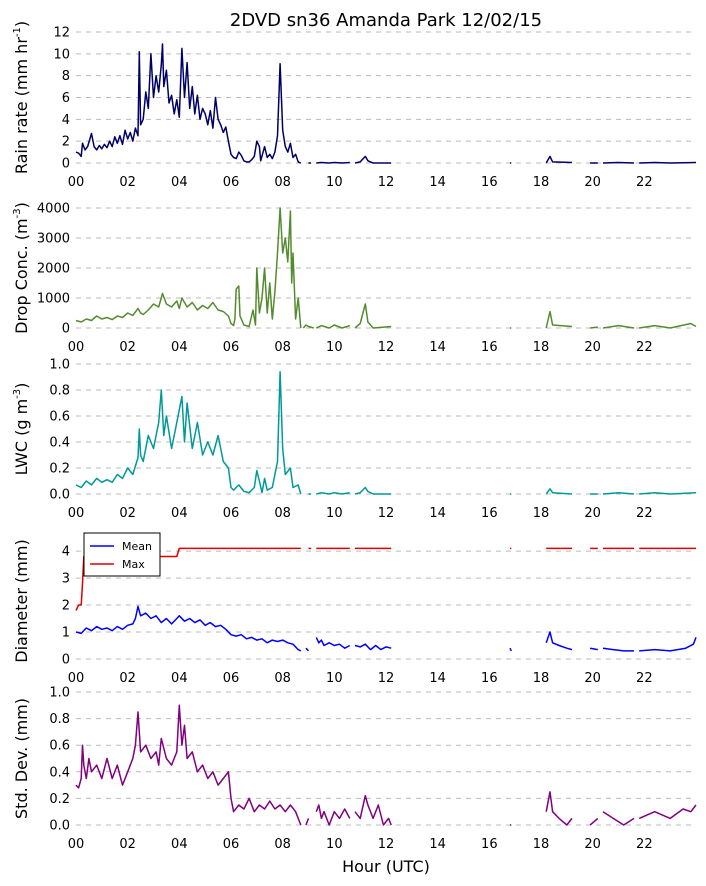 Image resolution: width=706 pixels, height=886 pixels. Describe the element at coordinates (188, 579) in the screenshot. I see `series-line-max` at that location.